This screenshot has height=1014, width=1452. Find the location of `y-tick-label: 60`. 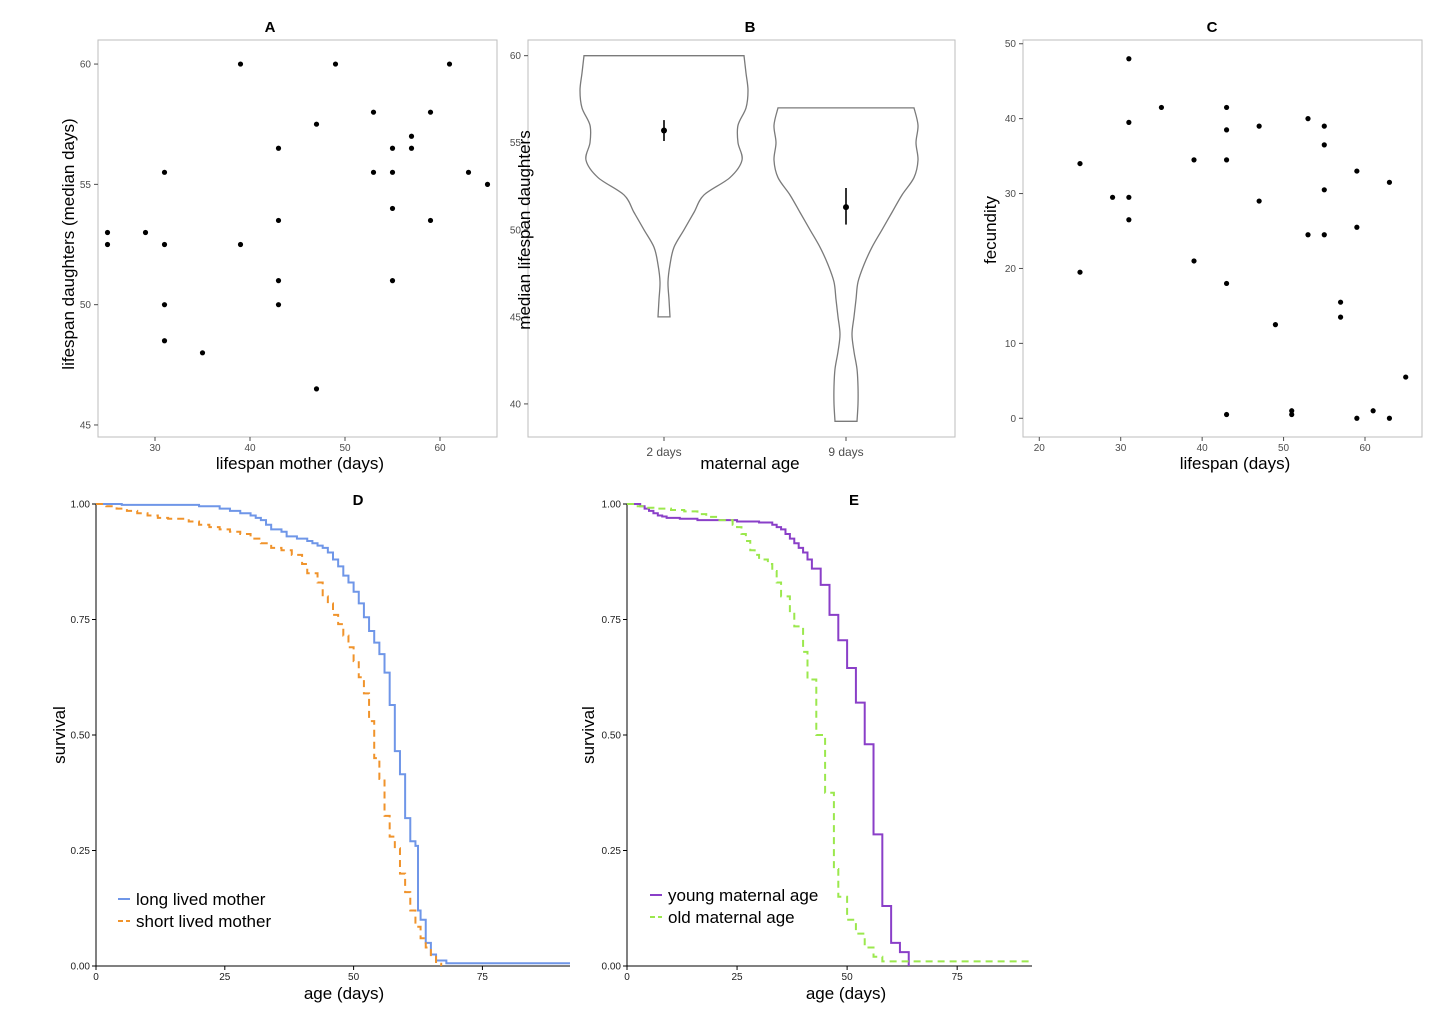

y-tick-label: 60 is located at coordinates (86, 65).